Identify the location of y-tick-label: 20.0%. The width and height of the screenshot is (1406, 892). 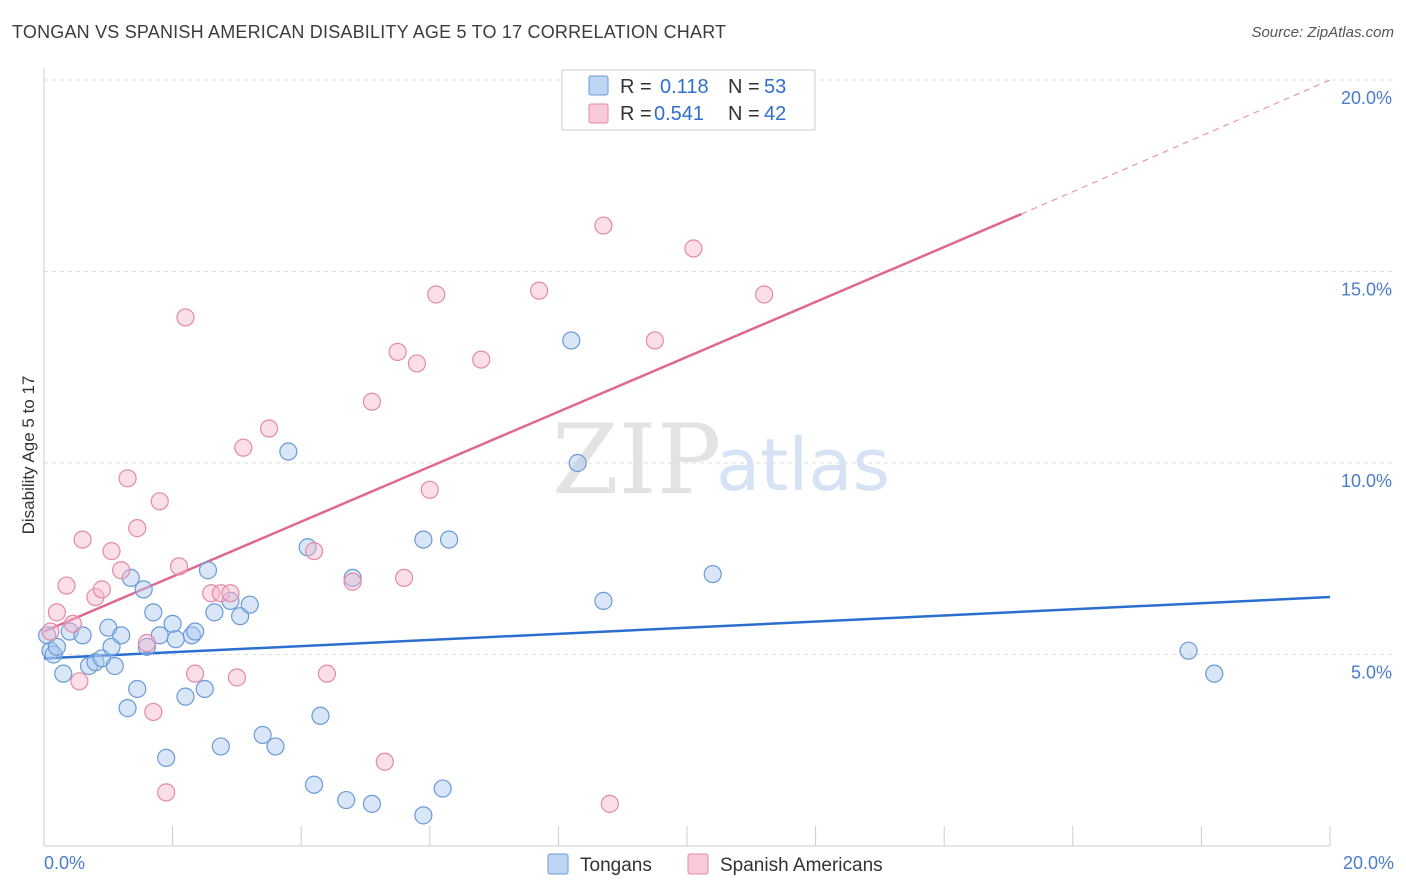
(1366, 98).